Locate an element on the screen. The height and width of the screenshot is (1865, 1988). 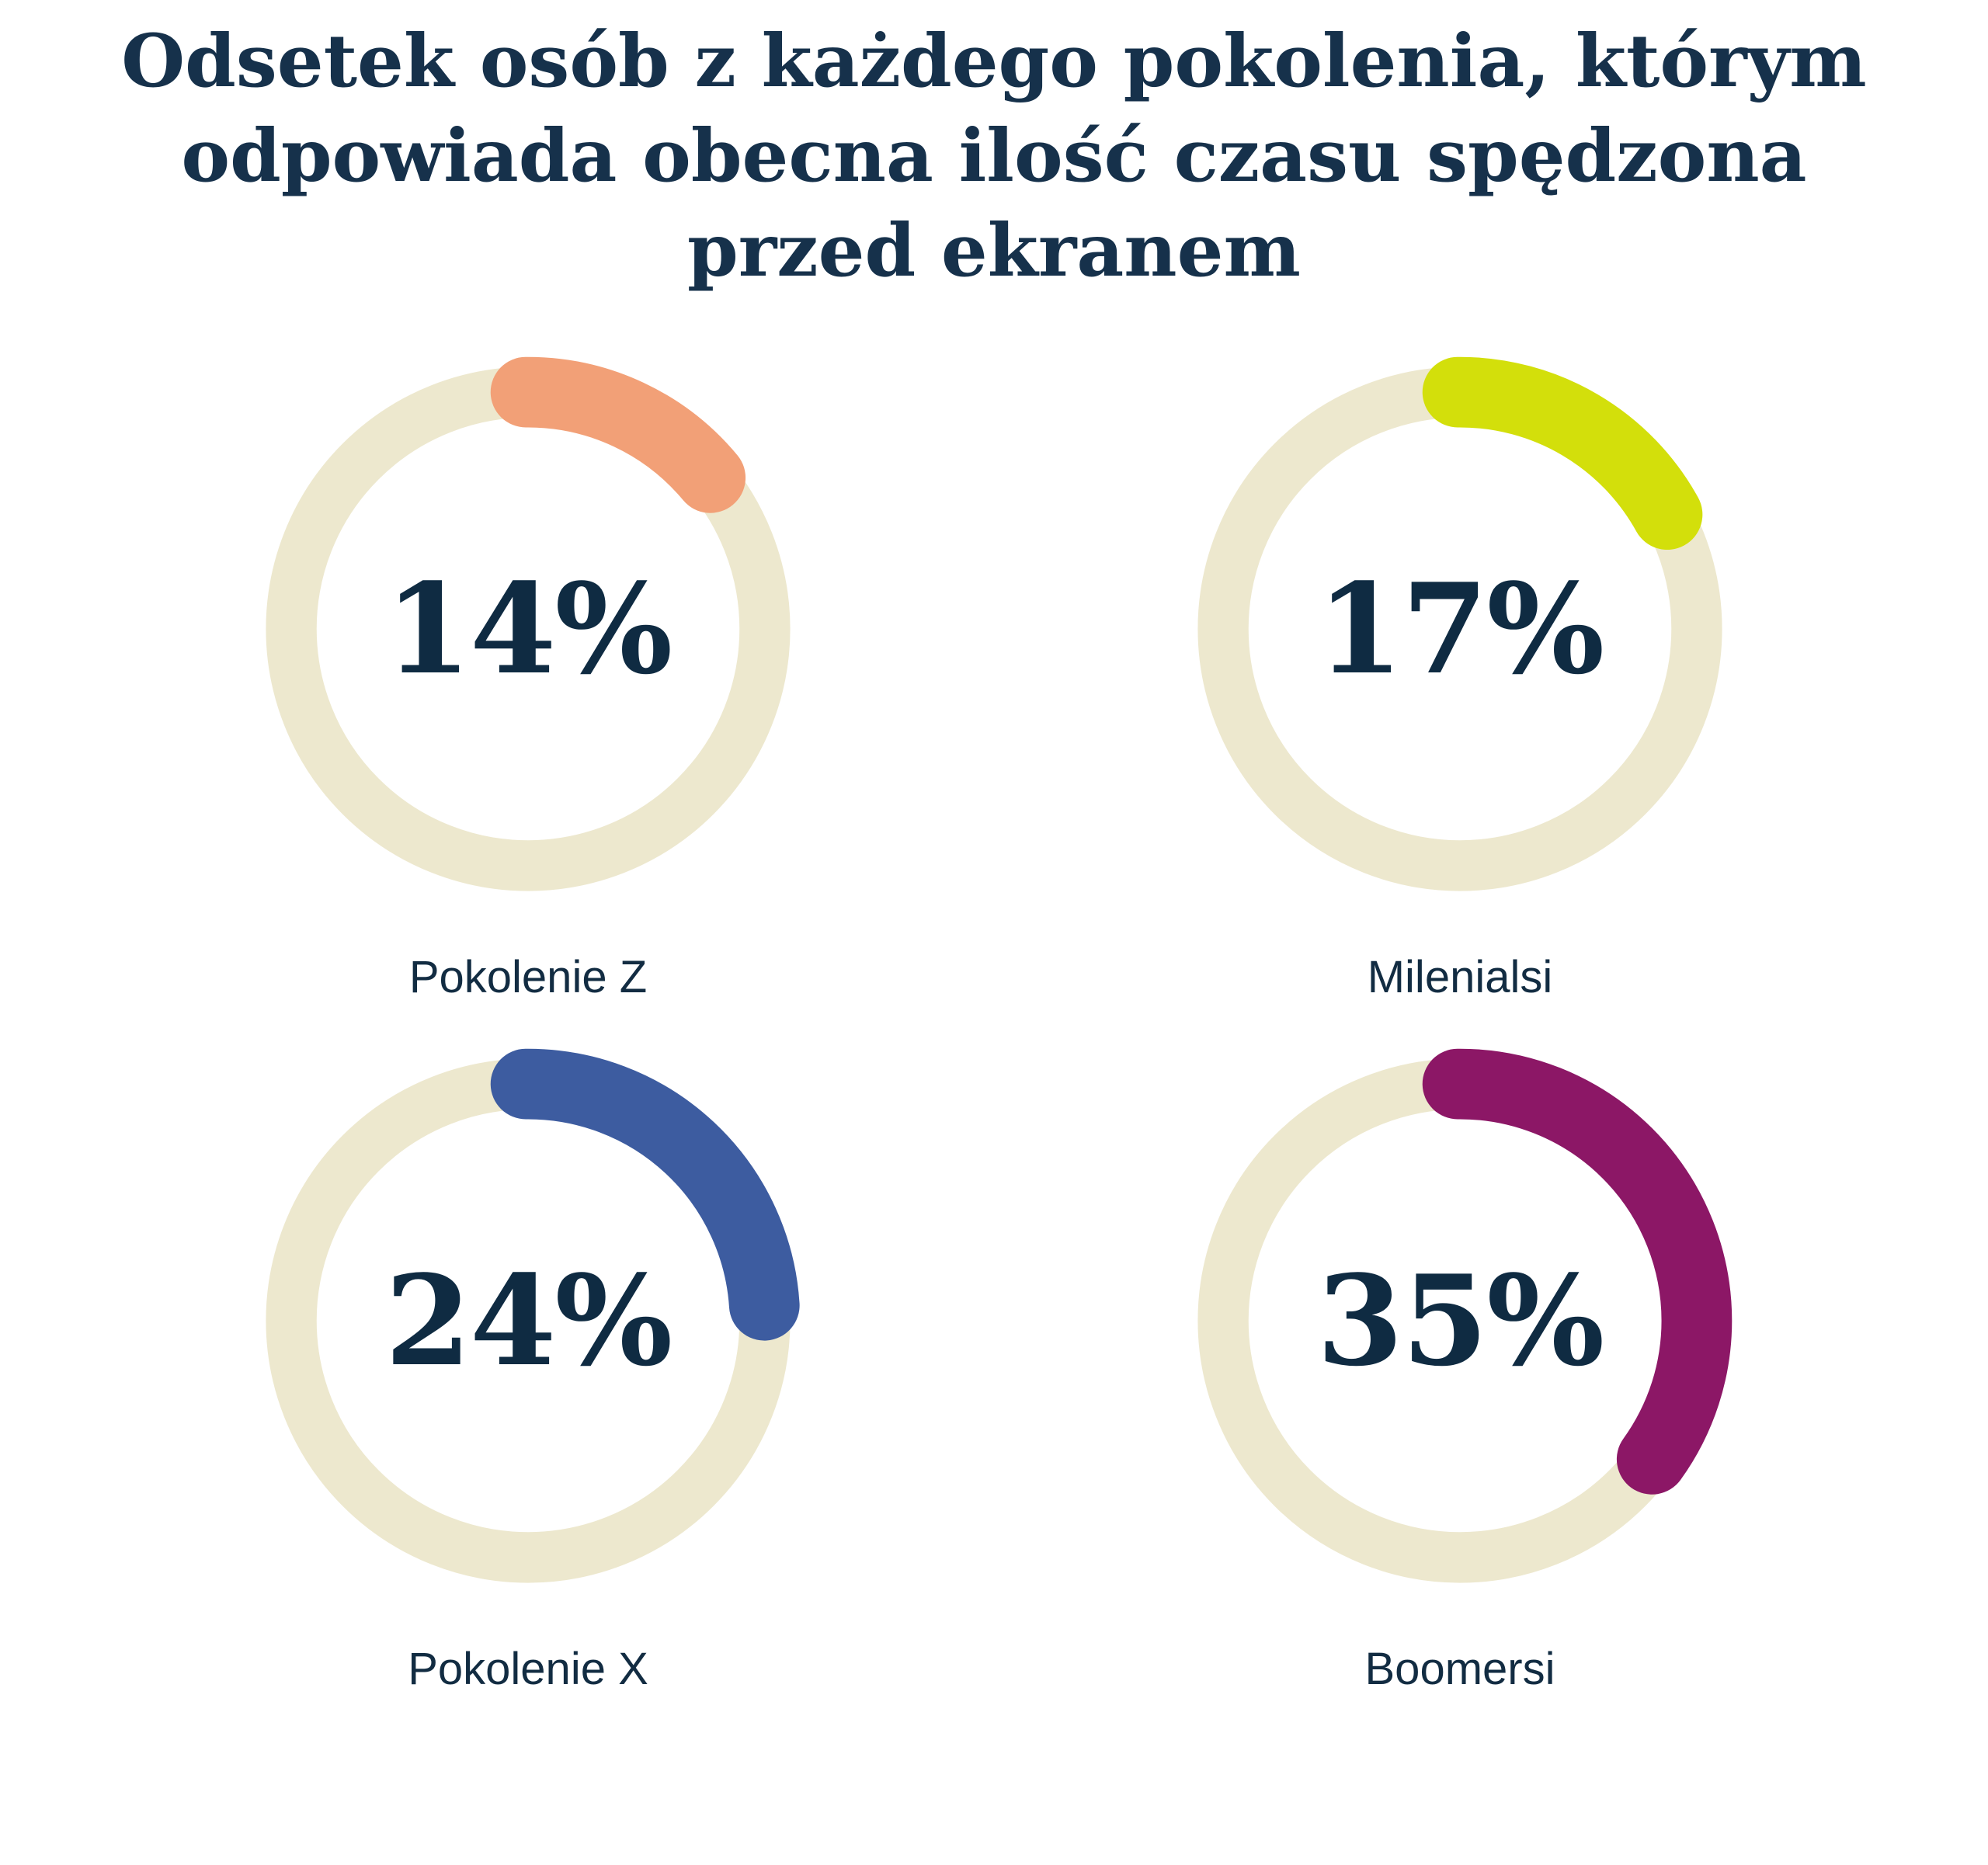
donut-ring-pokolenie-x: 24% is located at coordinates (528, 1321).